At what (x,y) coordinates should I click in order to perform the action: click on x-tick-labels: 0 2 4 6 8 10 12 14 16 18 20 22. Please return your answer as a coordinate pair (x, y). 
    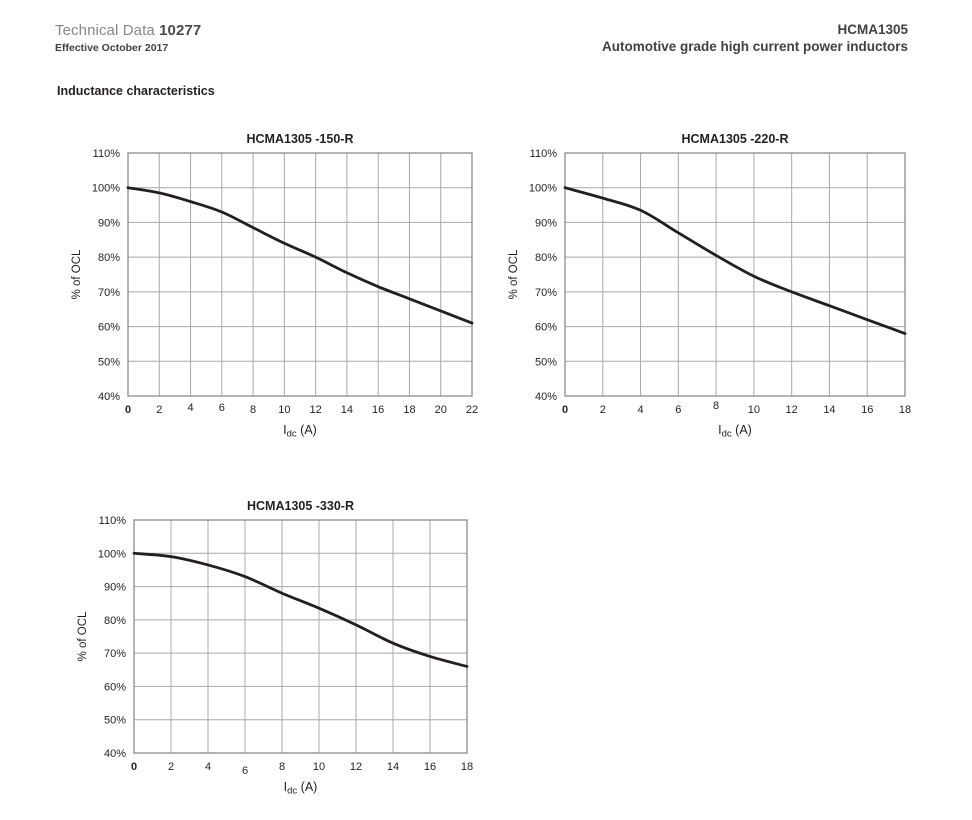
    Looking at the image, I should click on (301, 409).